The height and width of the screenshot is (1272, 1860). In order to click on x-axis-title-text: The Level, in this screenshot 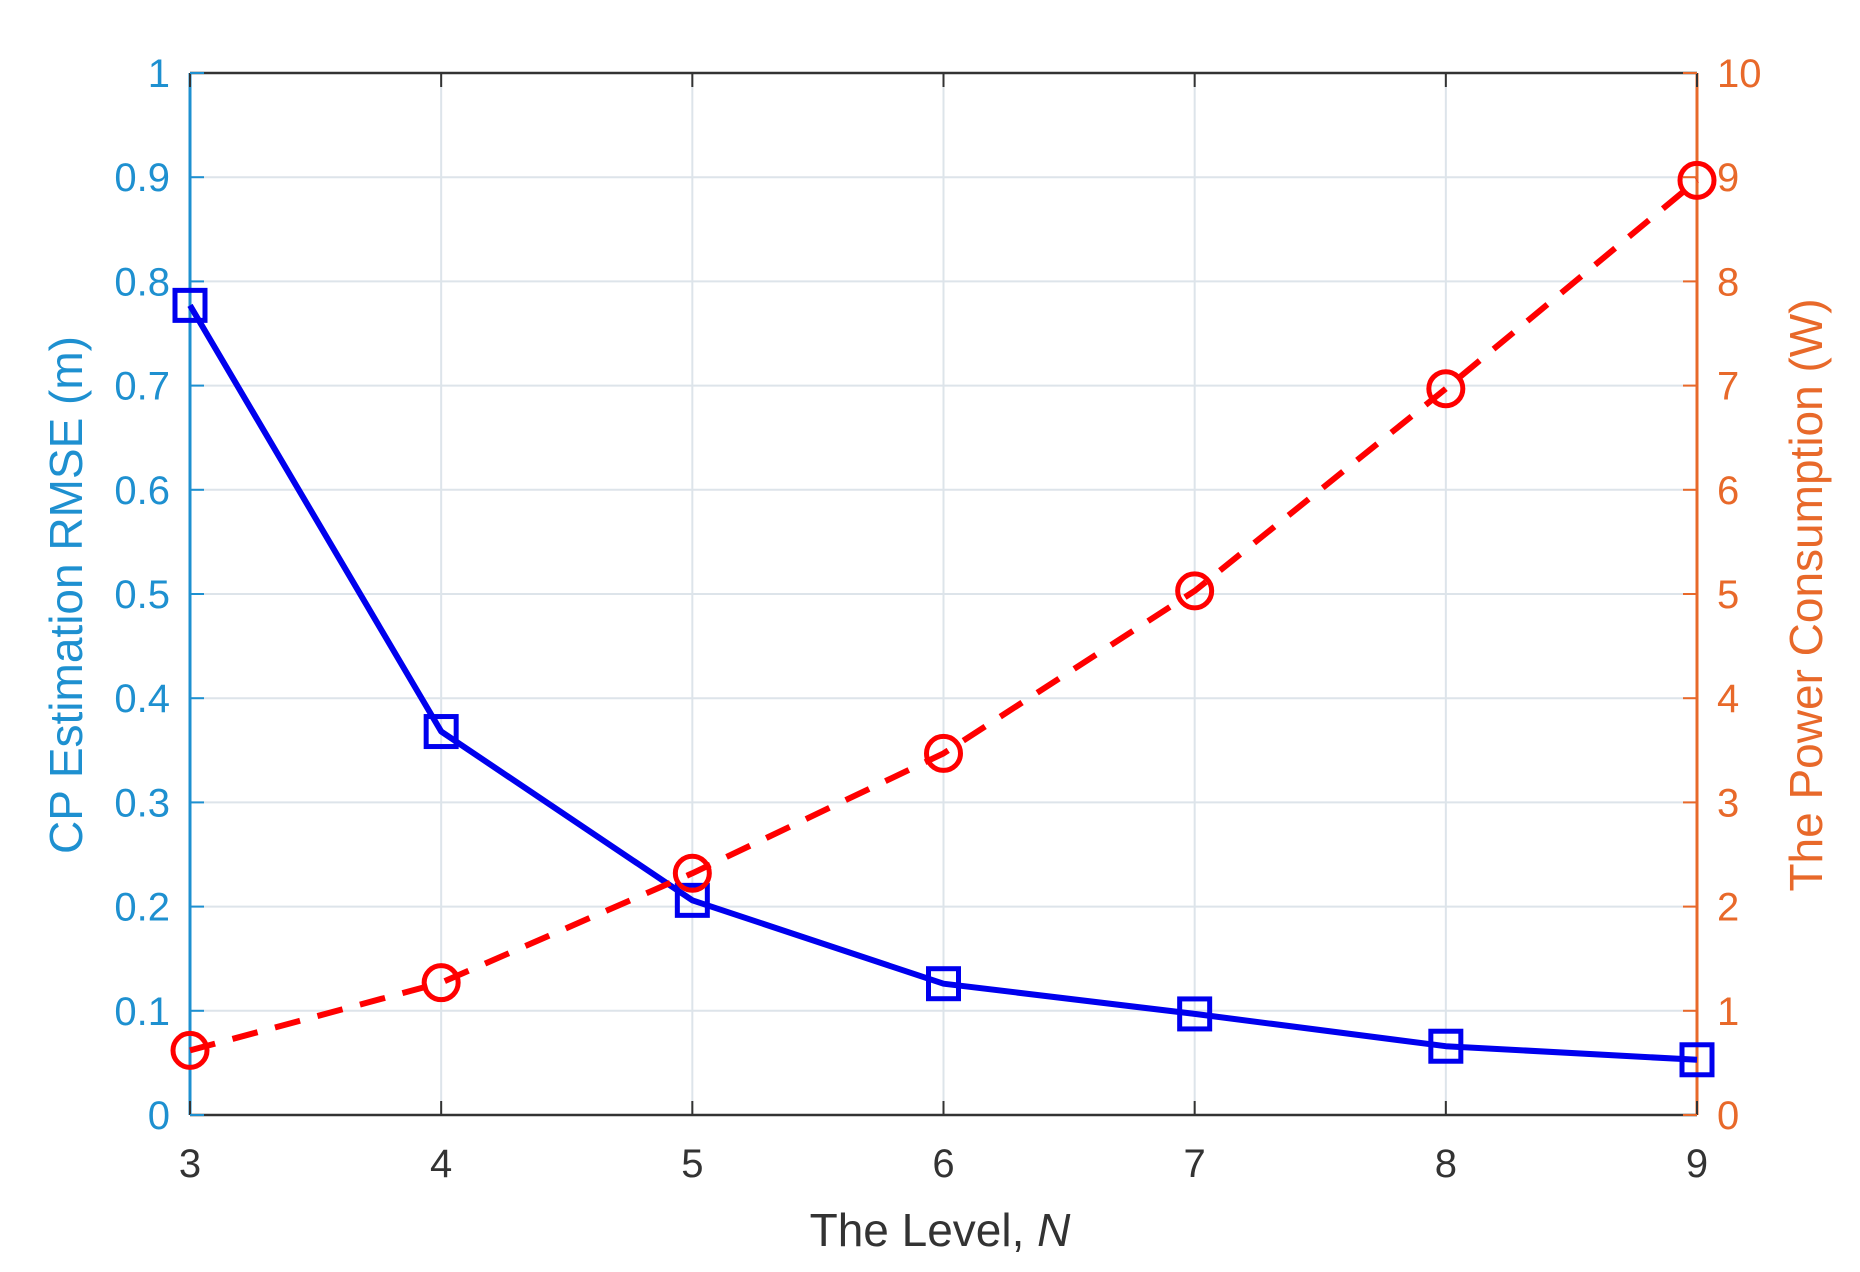, I will do `click(924, 1230)`.